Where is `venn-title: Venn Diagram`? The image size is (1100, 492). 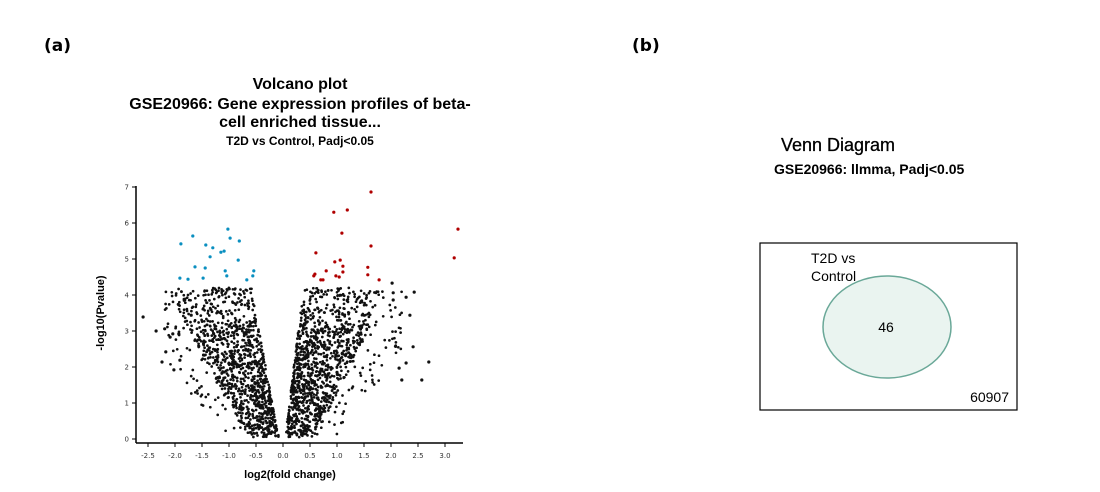
venn-title: Venn Diagram is located at coordinates (838, 145).